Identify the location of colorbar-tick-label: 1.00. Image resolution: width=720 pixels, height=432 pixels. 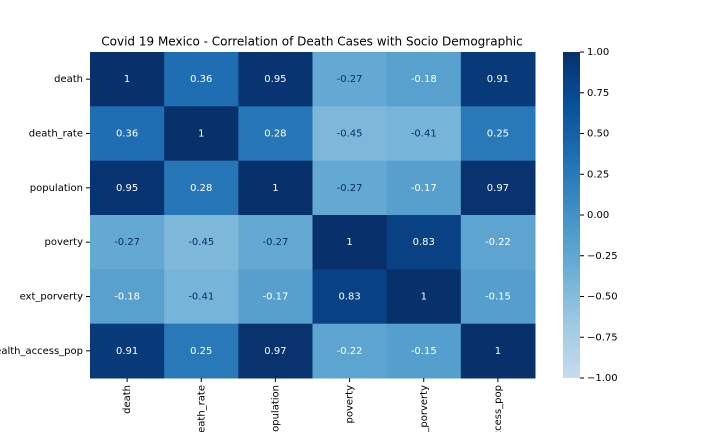
(598, 52).